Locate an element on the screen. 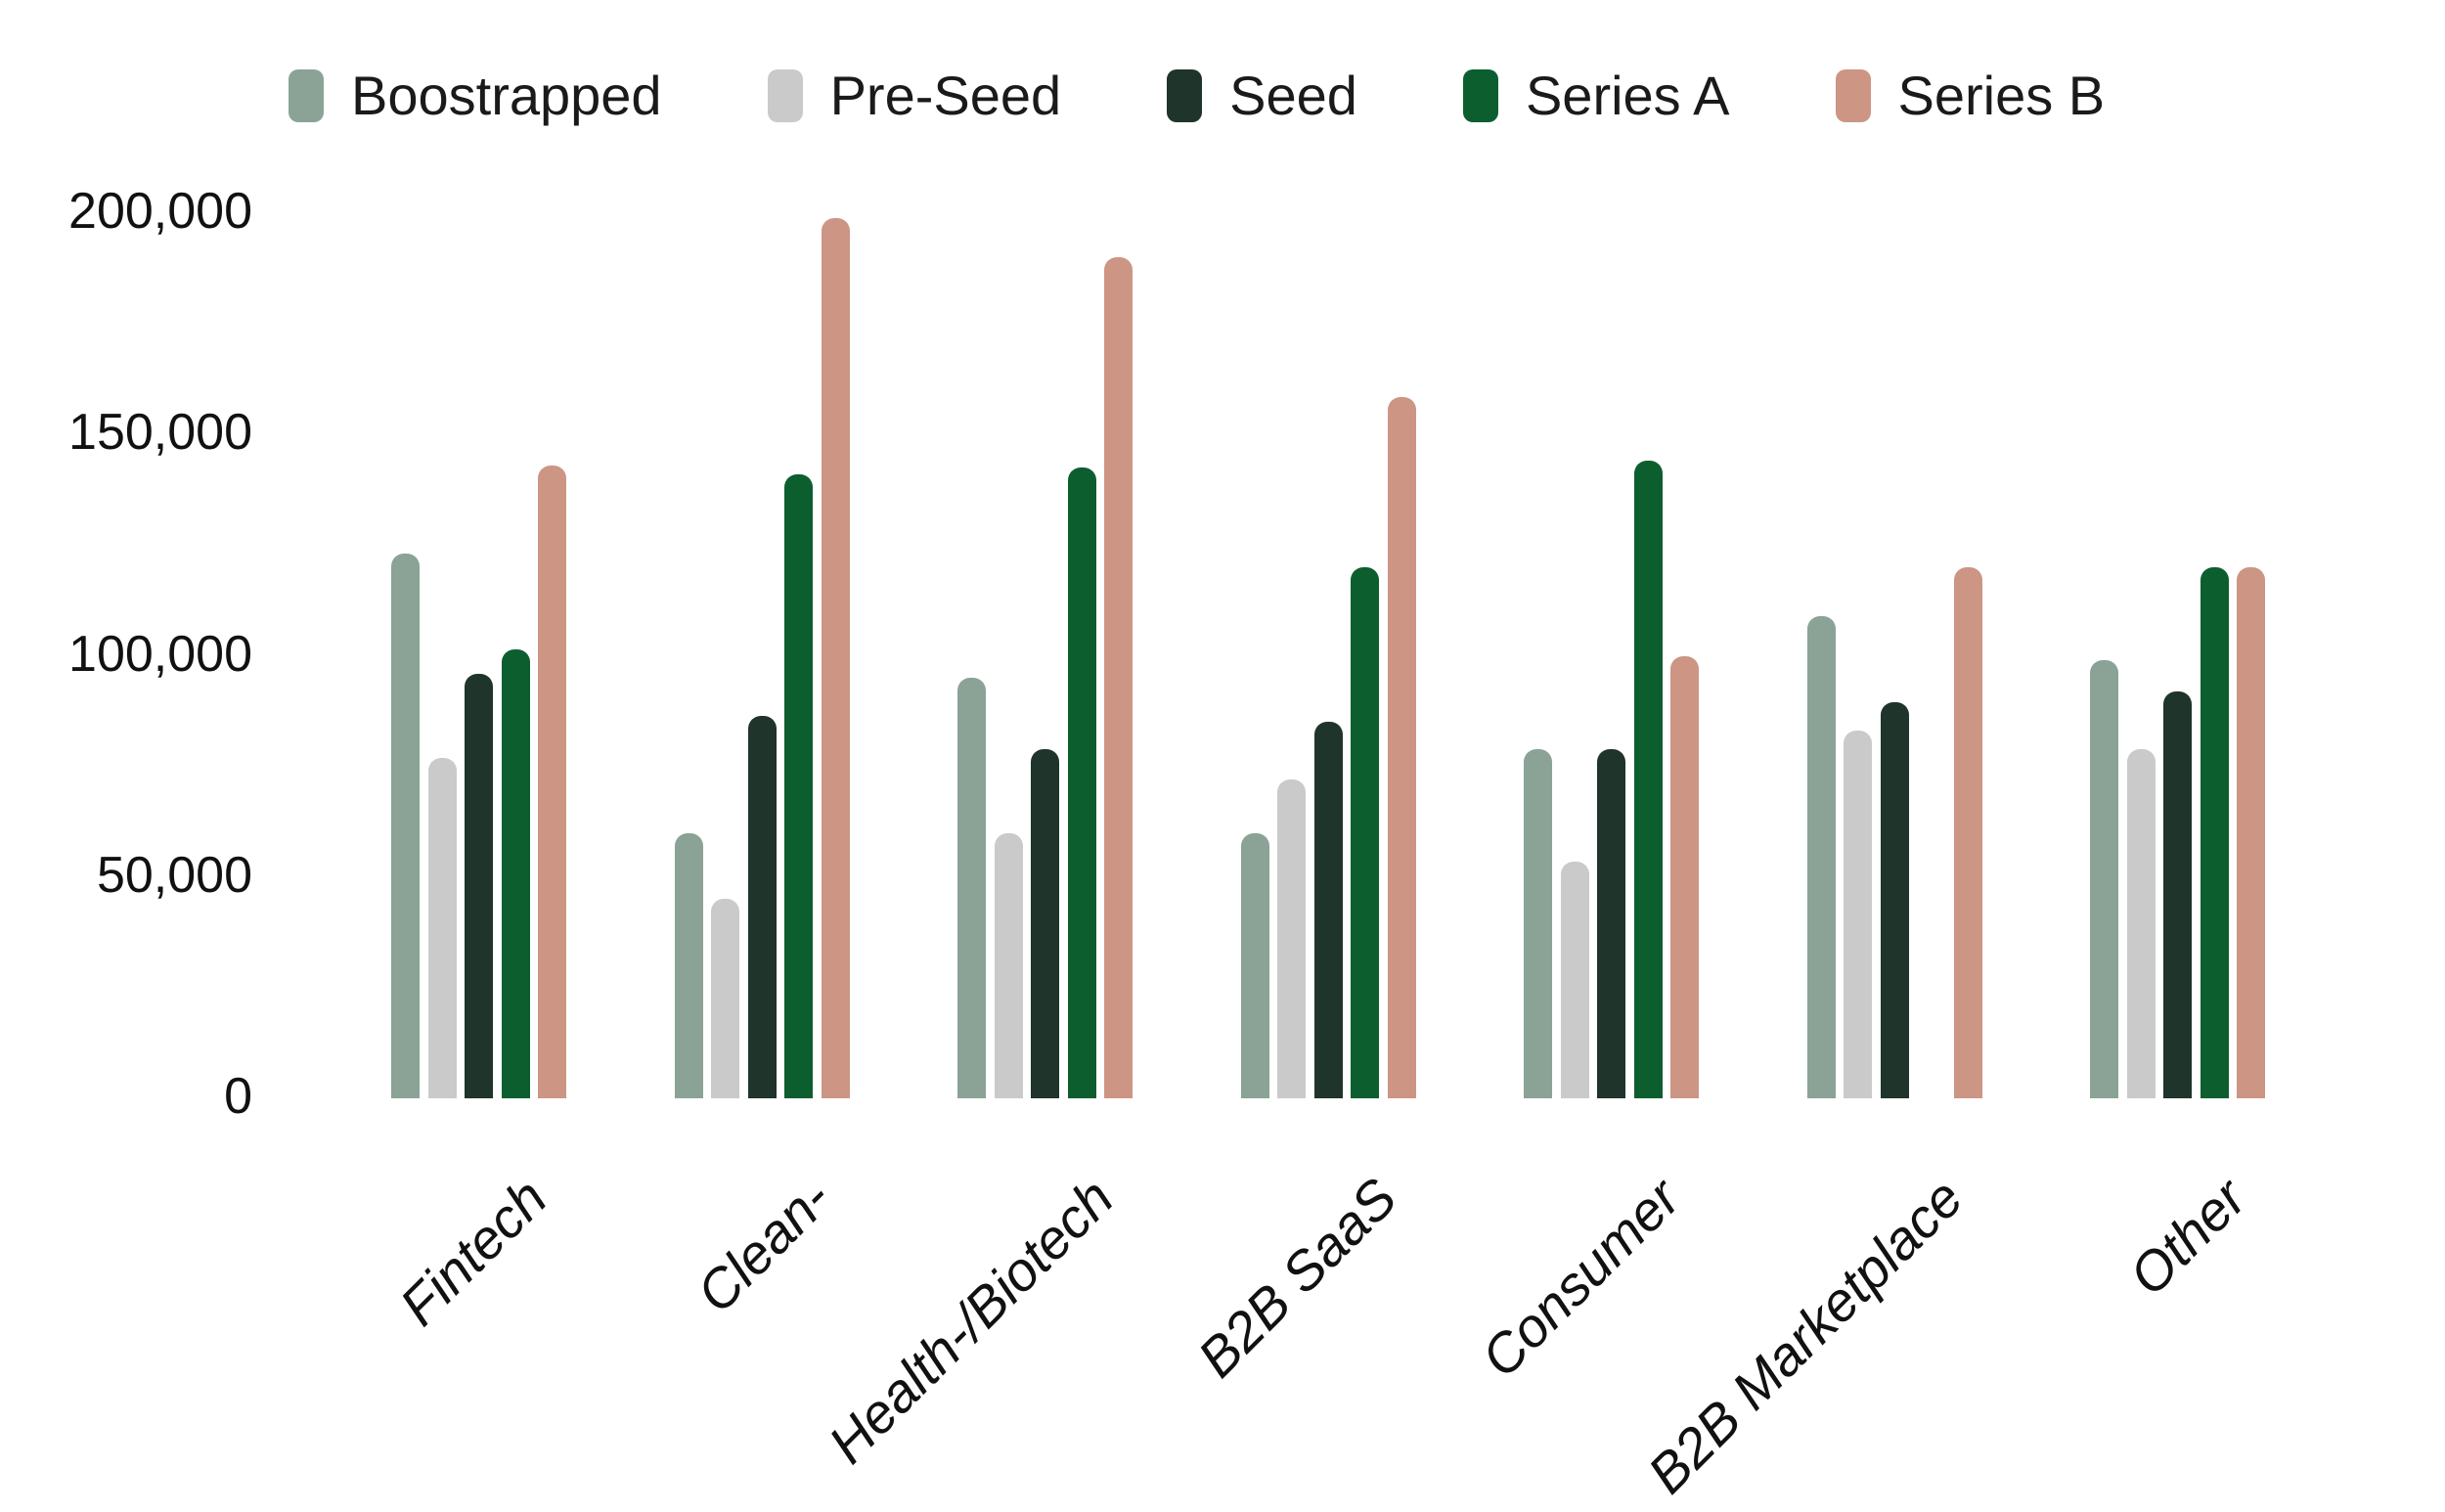 This screenshot has width=2445, height=1512. legend: Boostrapped Pre-Seed Seed Series A Series B is located at coordinates (1197, 95).